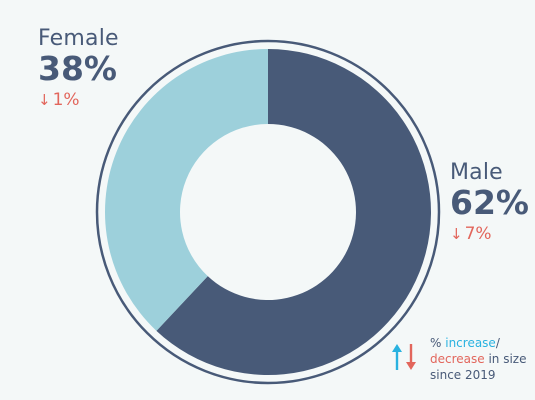 The width and height of the screenshot is (535, 400). What do you see at coordinates (497, 343) in the screenshot?
I see `legend-slash: /` at bounding box center [497, 343].